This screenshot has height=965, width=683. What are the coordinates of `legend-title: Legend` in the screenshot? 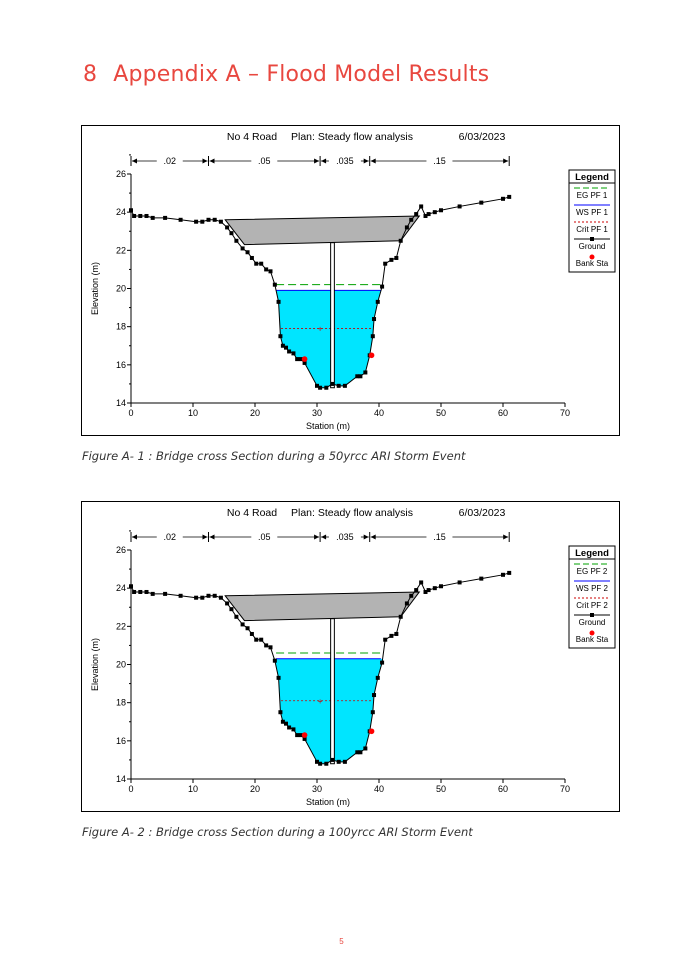 It's located at (592, 553).